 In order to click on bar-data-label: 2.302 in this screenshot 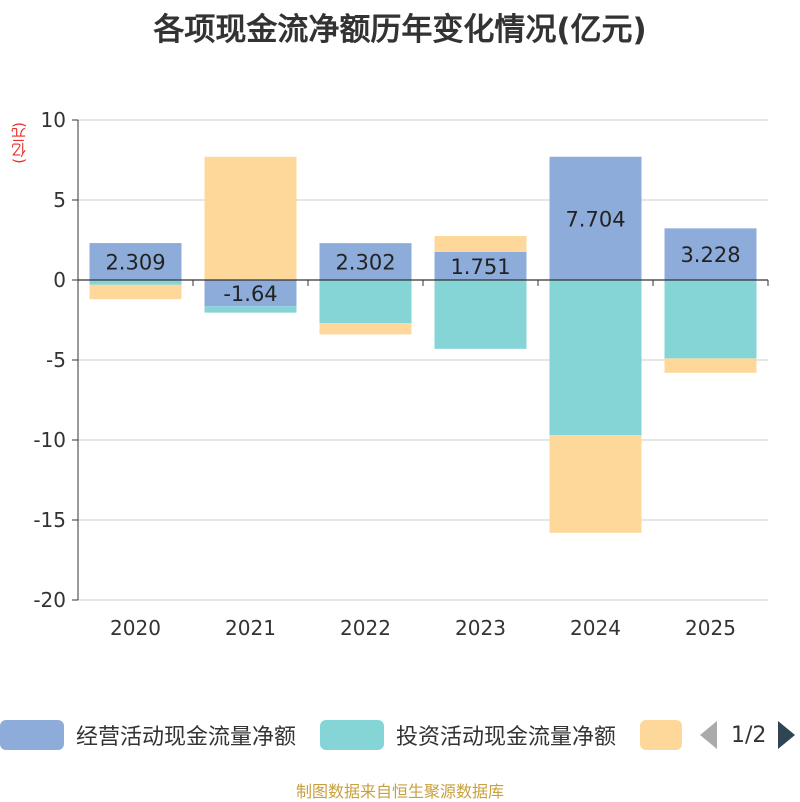, I will do `click(365, 263)`.